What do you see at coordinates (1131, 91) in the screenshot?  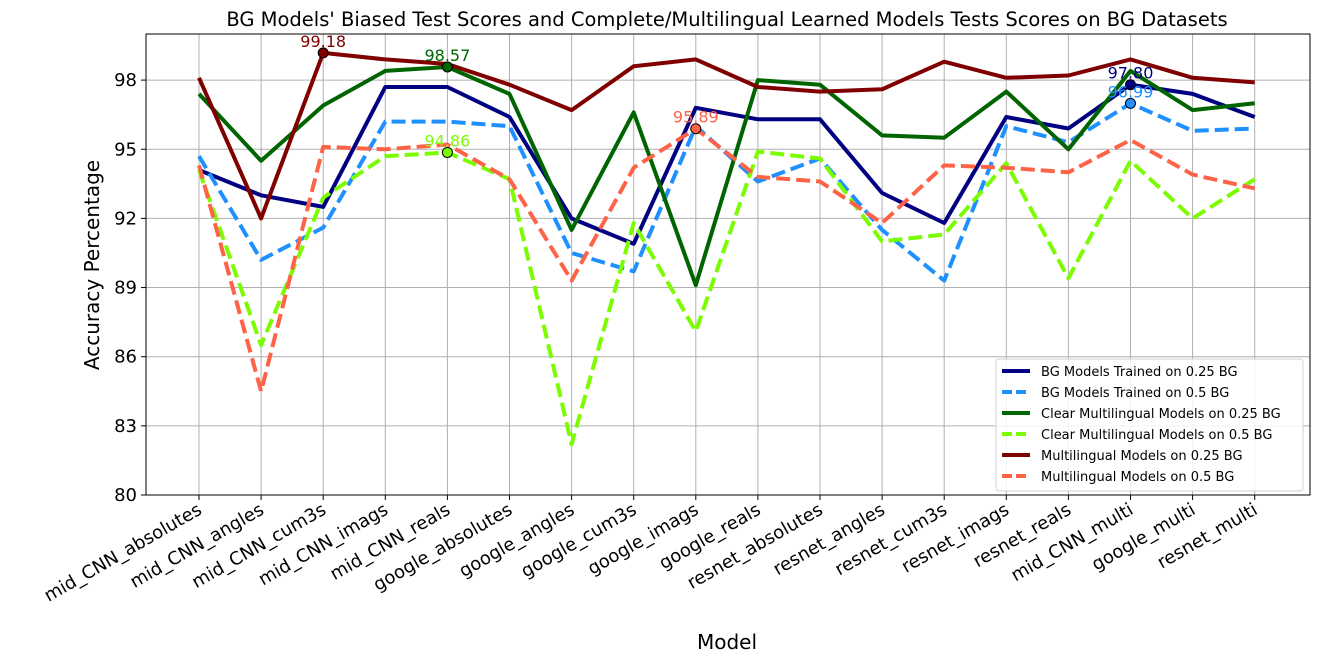 I see `data-label: 96.99` at bounding box center [1131, 91].